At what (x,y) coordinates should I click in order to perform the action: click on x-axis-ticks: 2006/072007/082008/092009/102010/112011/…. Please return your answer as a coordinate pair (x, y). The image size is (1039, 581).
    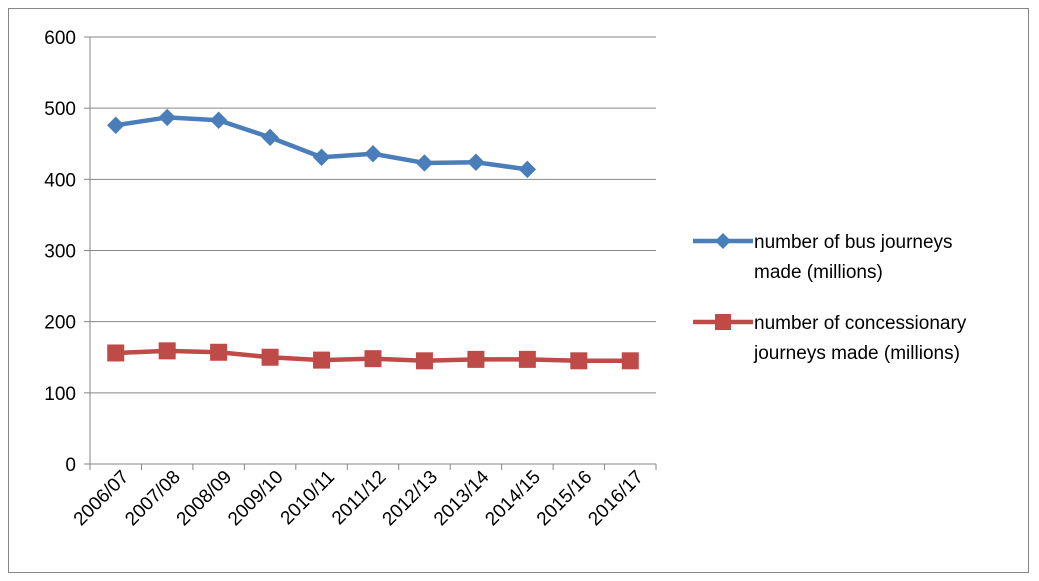
    Looking at the image, I should click on (363, 497).